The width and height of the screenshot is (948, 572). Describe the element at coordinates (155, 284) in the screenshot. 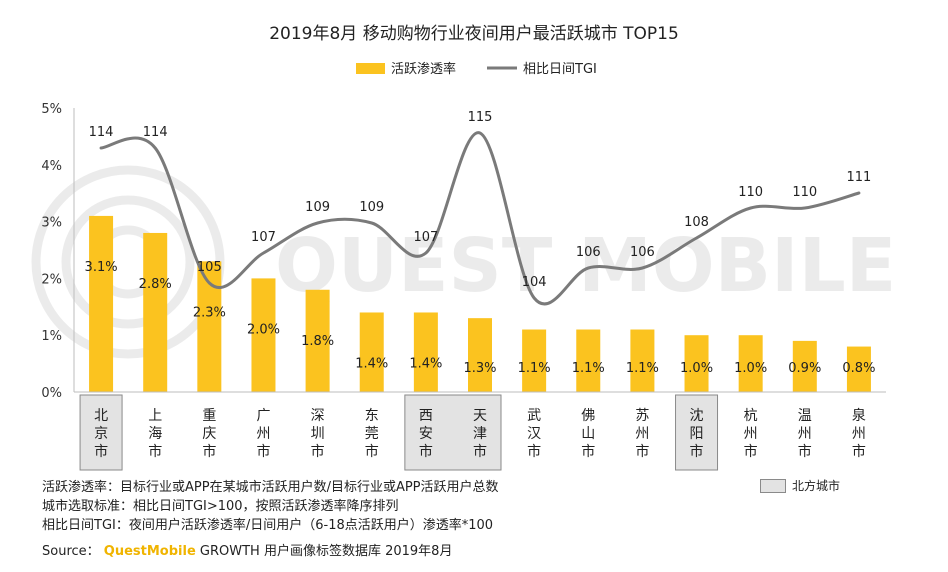

I see `bar-value-label: 2.8%` at that location.